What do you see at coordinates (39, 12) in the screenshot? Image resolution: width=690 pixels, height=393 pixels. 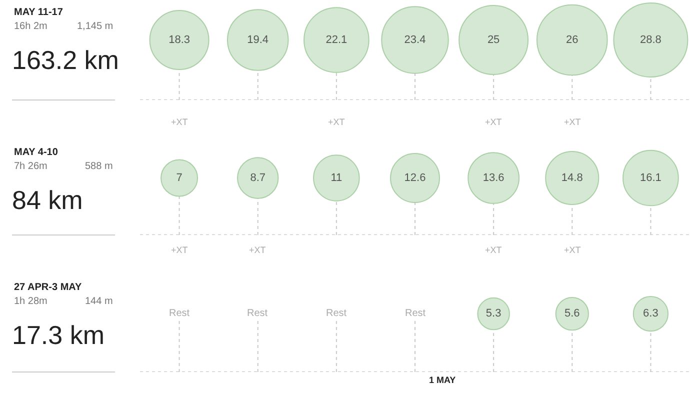 I see `text: MAY 11-17` at bounding box center [39, 12].